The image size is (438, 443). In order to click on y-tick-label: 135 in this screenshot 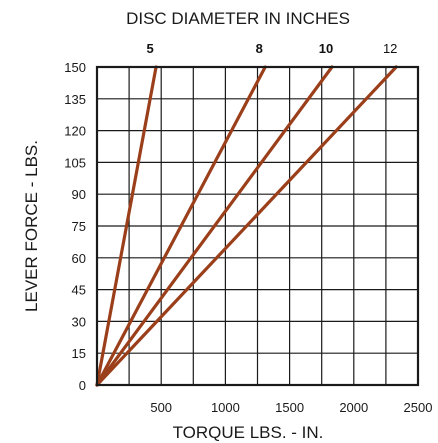, I will do `click(75, 99)`.